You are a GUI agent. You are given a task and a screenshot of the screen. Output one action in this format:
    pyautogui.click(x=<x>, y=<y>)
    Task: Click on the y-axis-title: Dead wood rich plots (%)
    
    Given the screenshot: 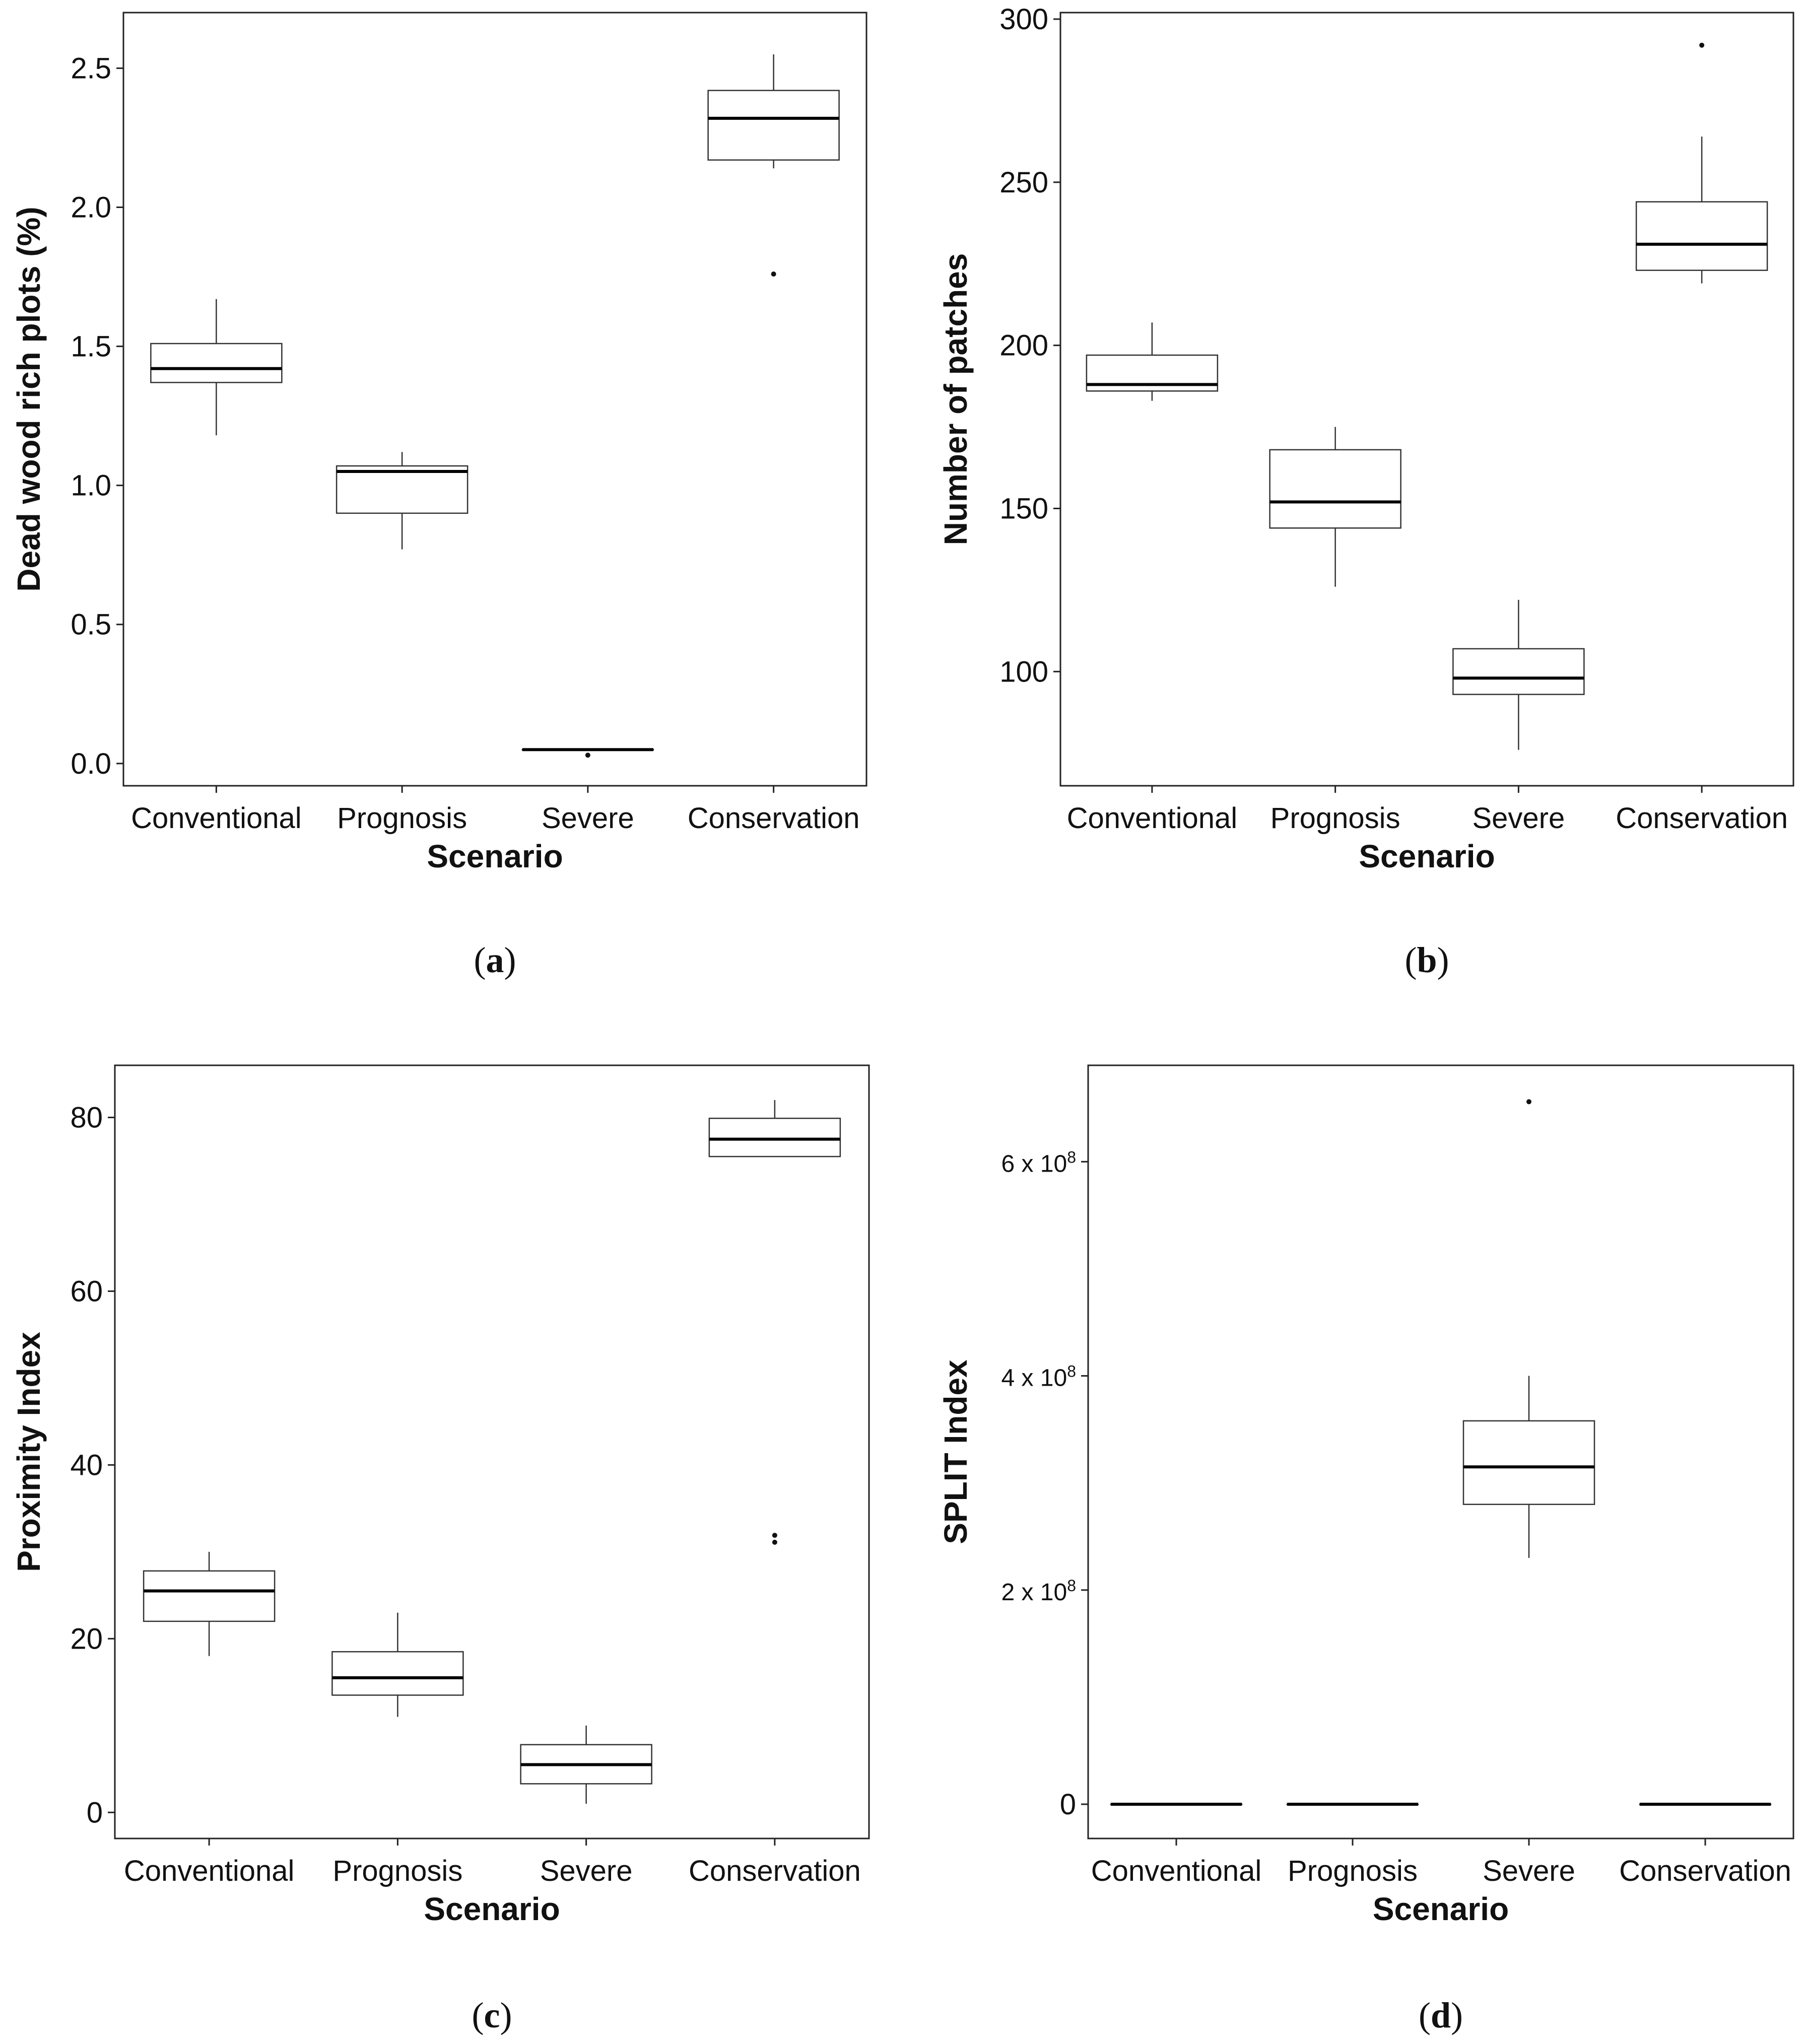 What is the action you would take?
    pyautogui.click(x=29, y=399)
    